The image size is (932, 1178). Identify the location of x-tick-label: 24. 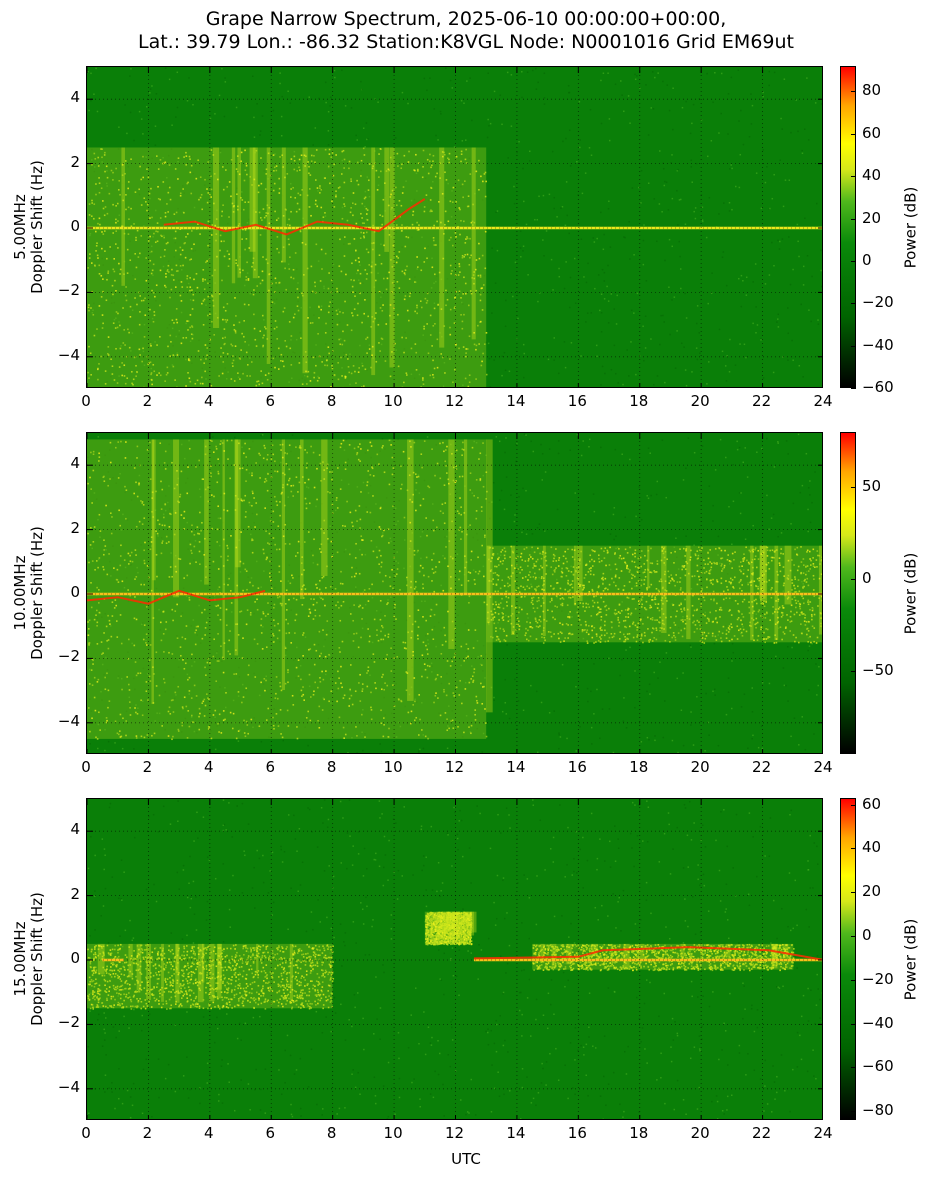
(823, 1133).